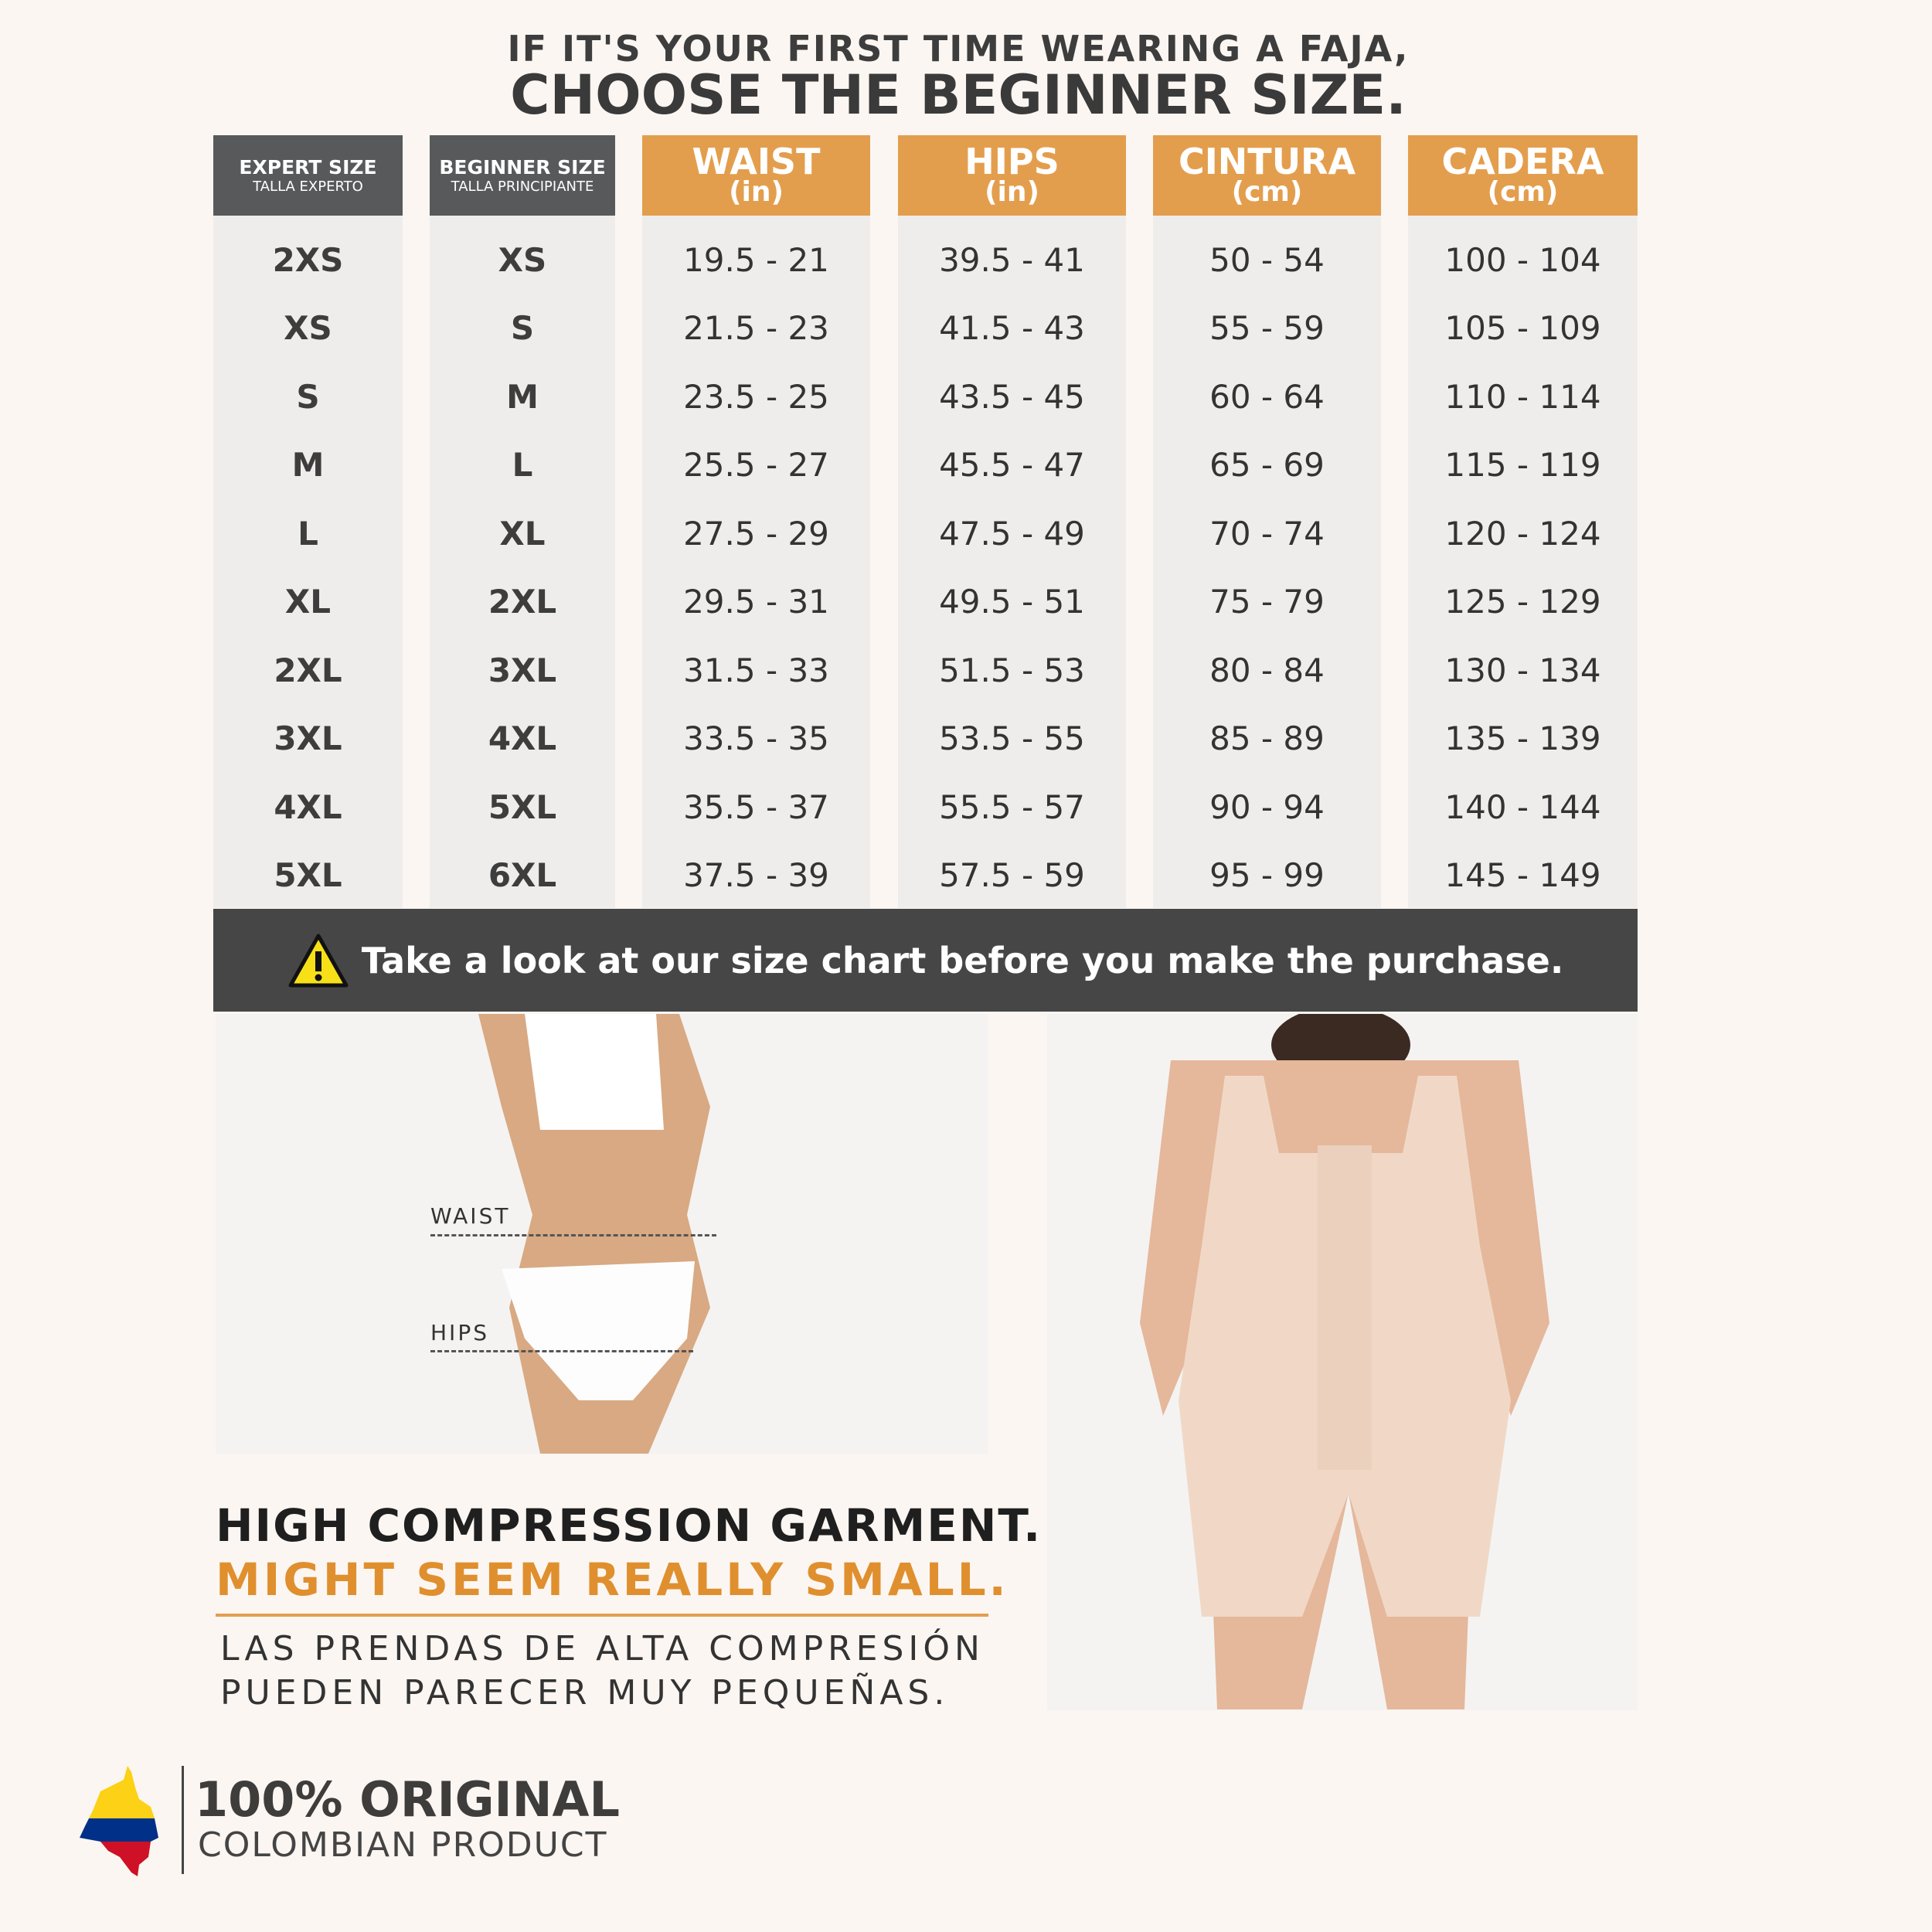 Image resolution: width=1932 pixels, height=1932 pixels. Describe the element at coordinates (561, 1351) in the screenshot. I see `hips-line` at that location.